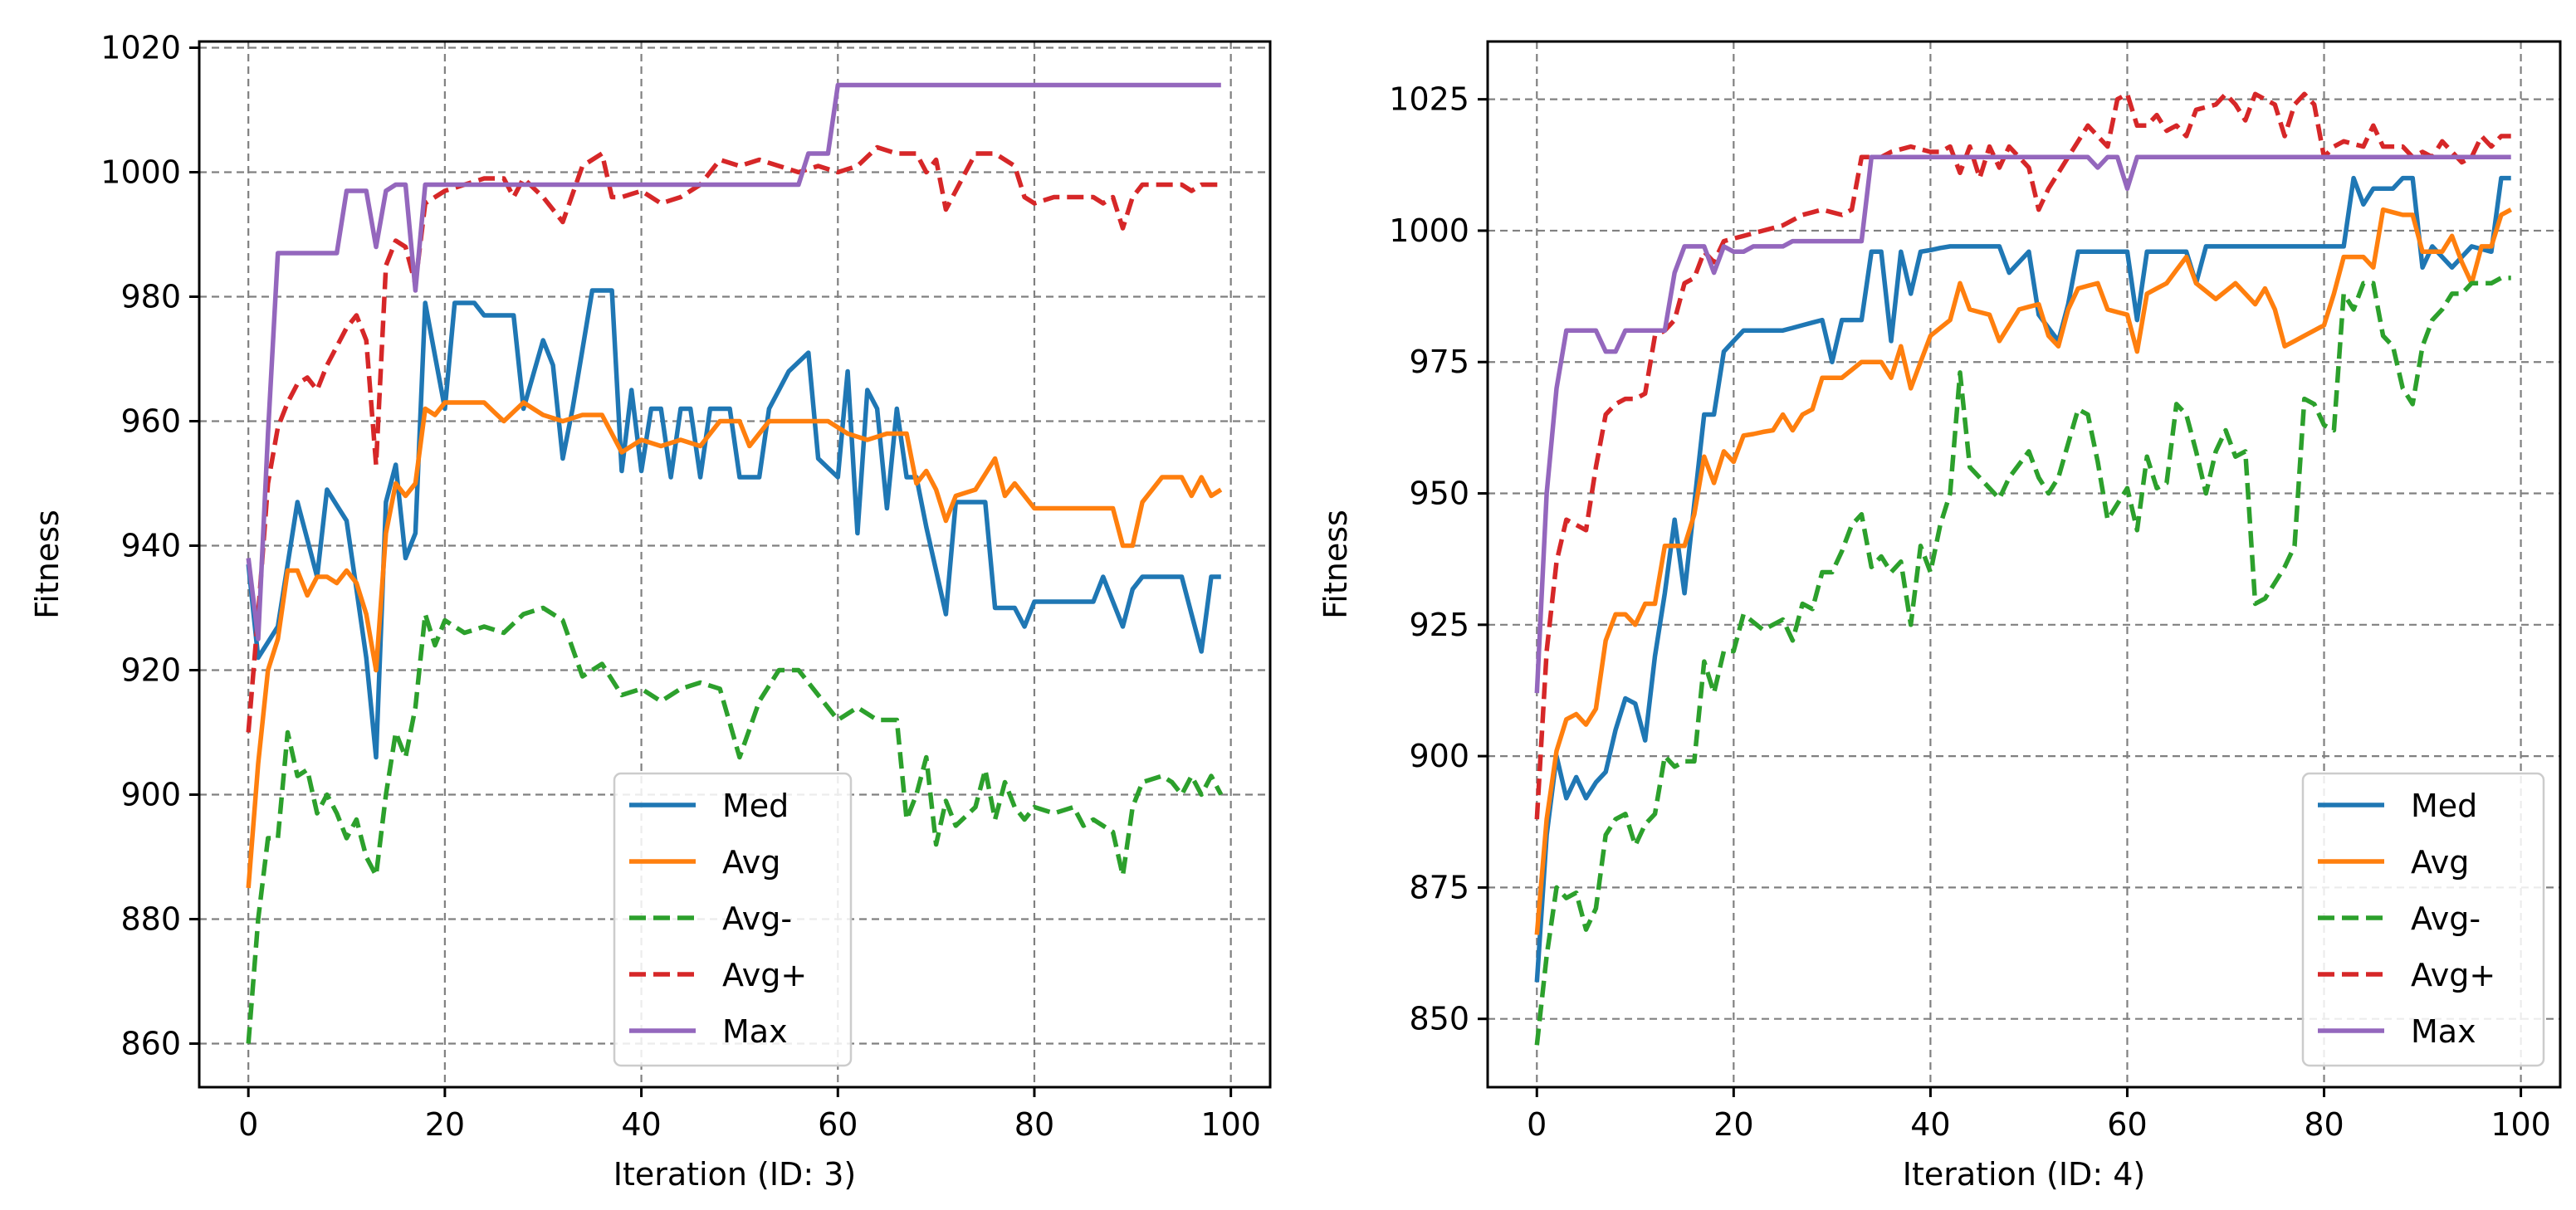  What do you see at coordinates (150, 919) in the screenshot?
I see `y-tick-label: 880` at bounding box center [150, 919].